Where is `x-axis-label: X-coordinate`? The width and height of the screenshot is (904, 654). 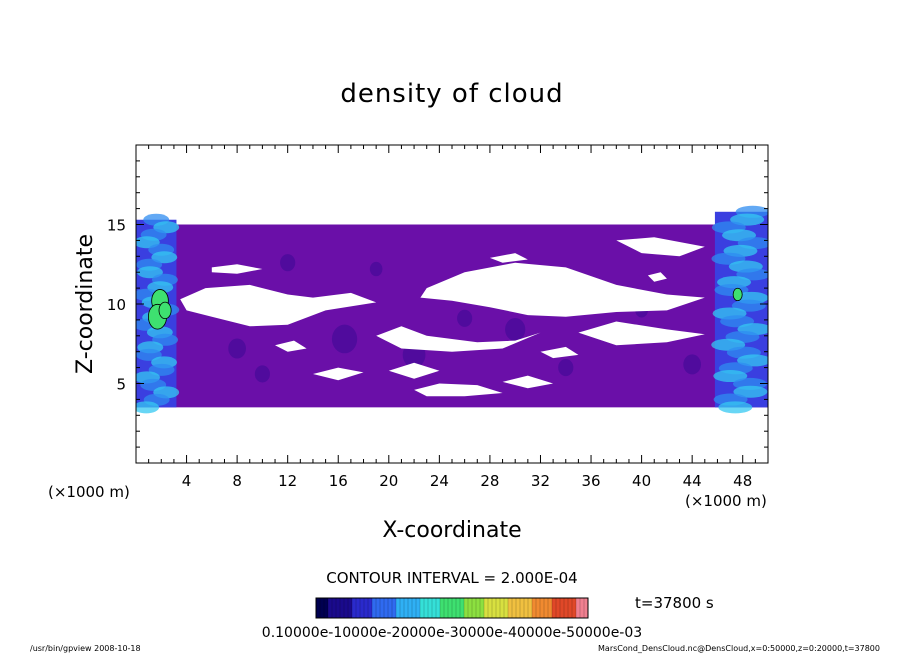 x-axis-label: X-coordinate is located at coordinates (451, 530).